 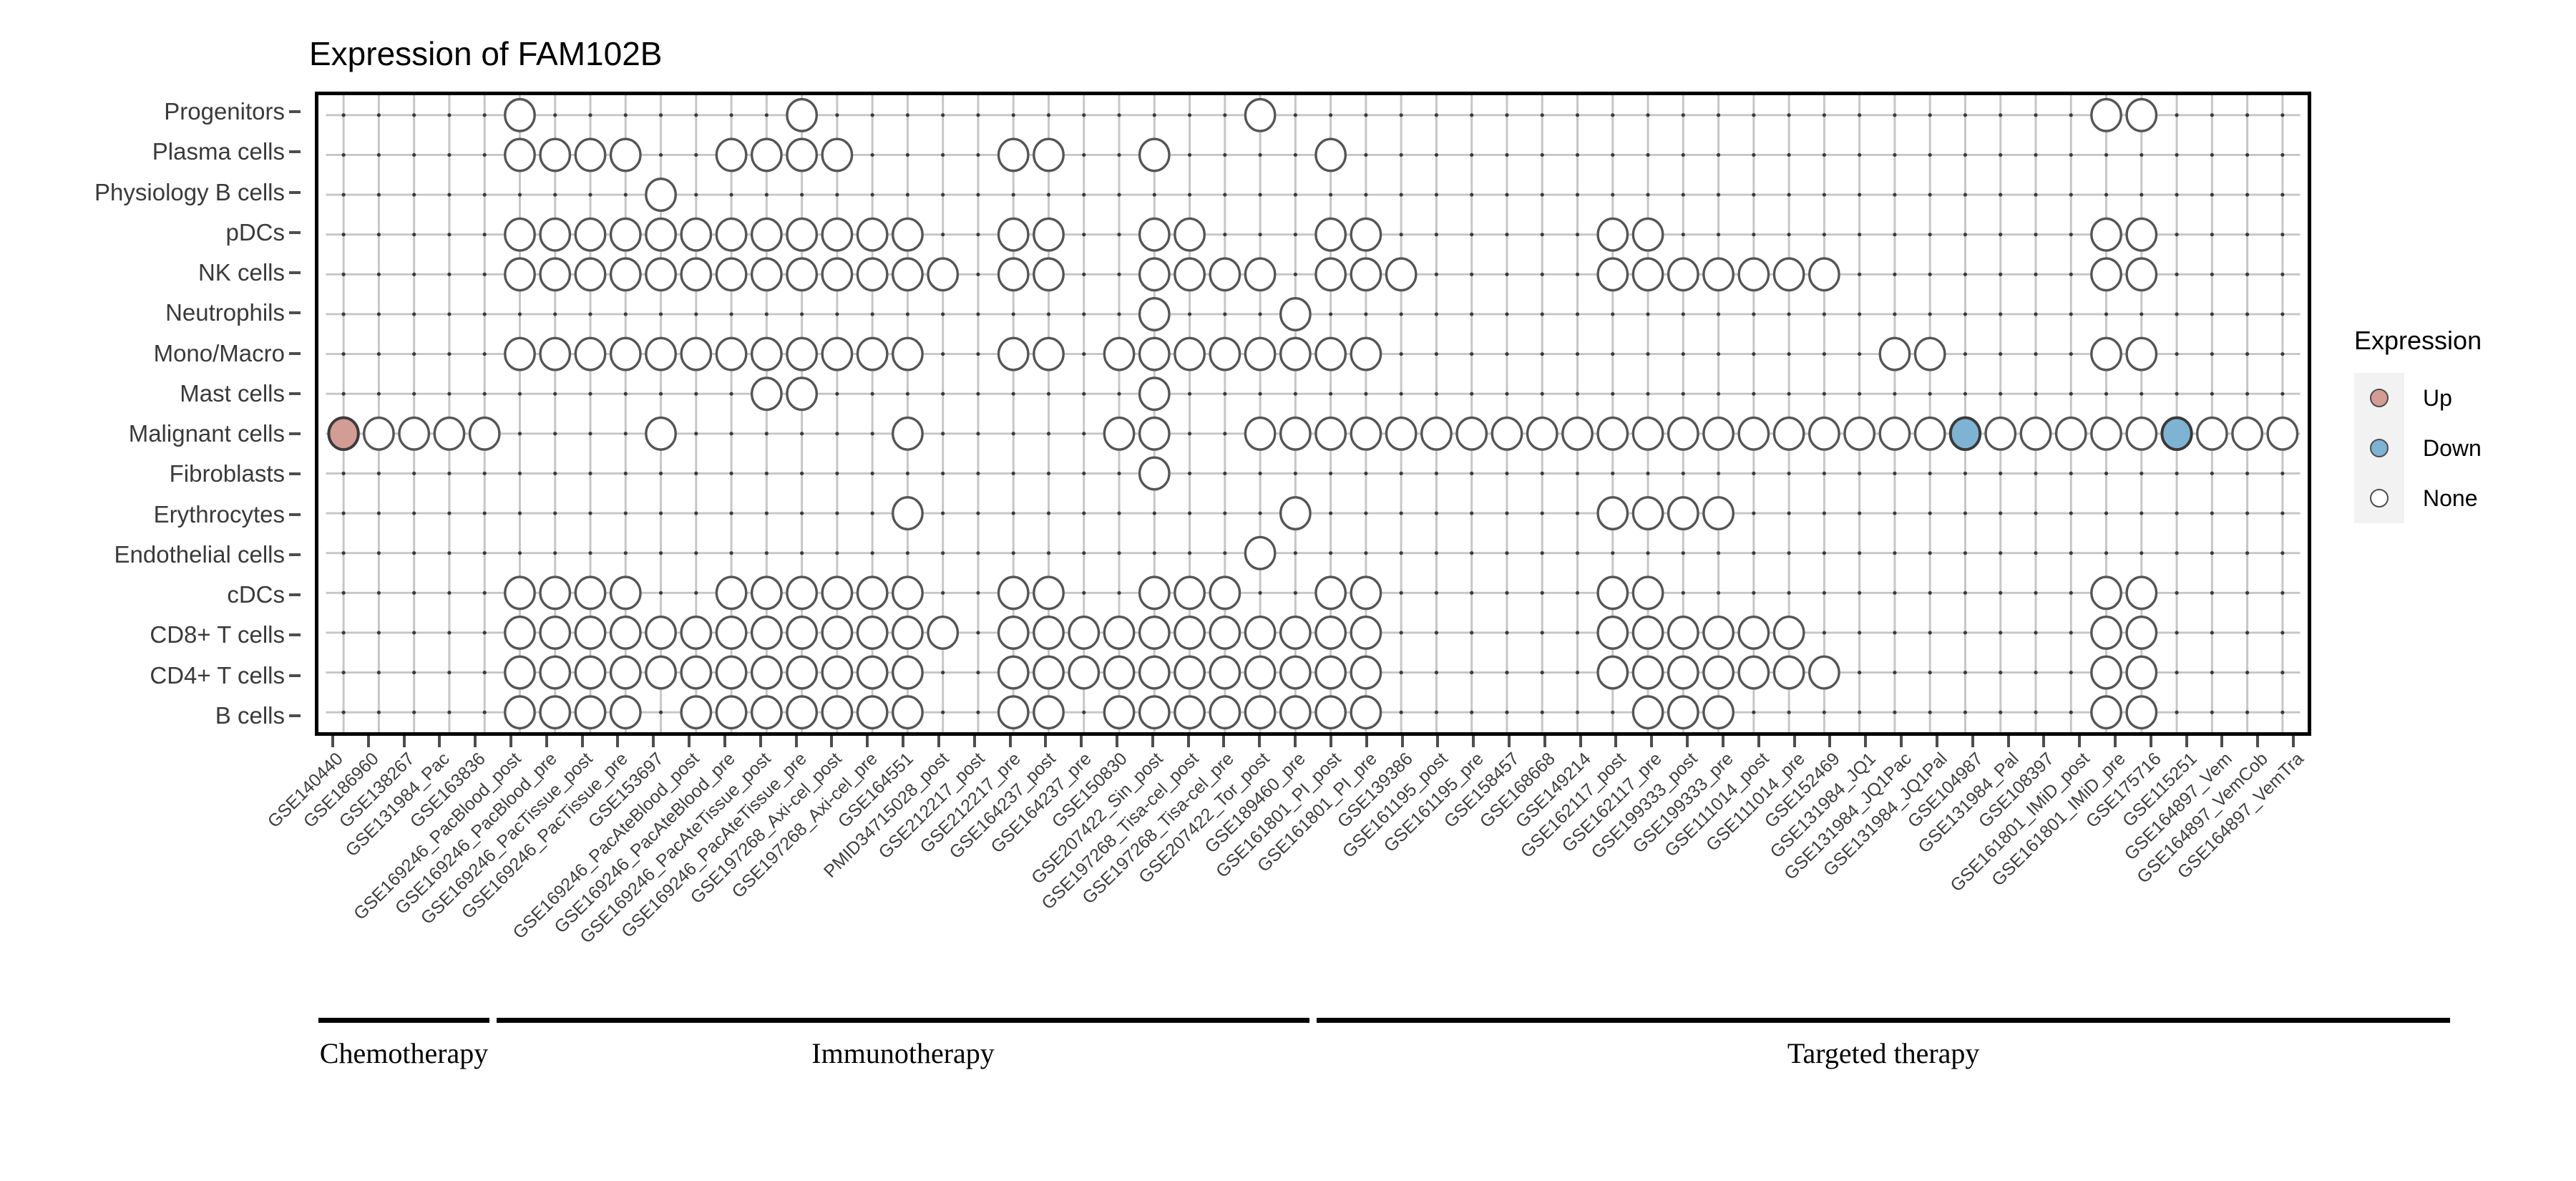 What do you see at coordinates (2461, 498) in the screenshot?
I see `legend-item: None` at bounding box center [2461, 498].